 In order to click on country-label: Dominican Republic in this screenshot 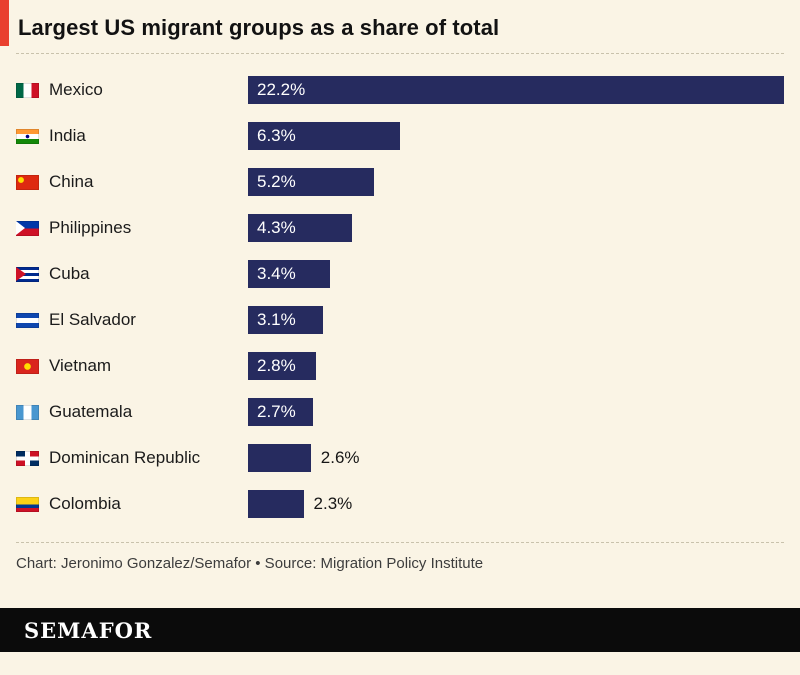, I will do `click(125, 457)`.